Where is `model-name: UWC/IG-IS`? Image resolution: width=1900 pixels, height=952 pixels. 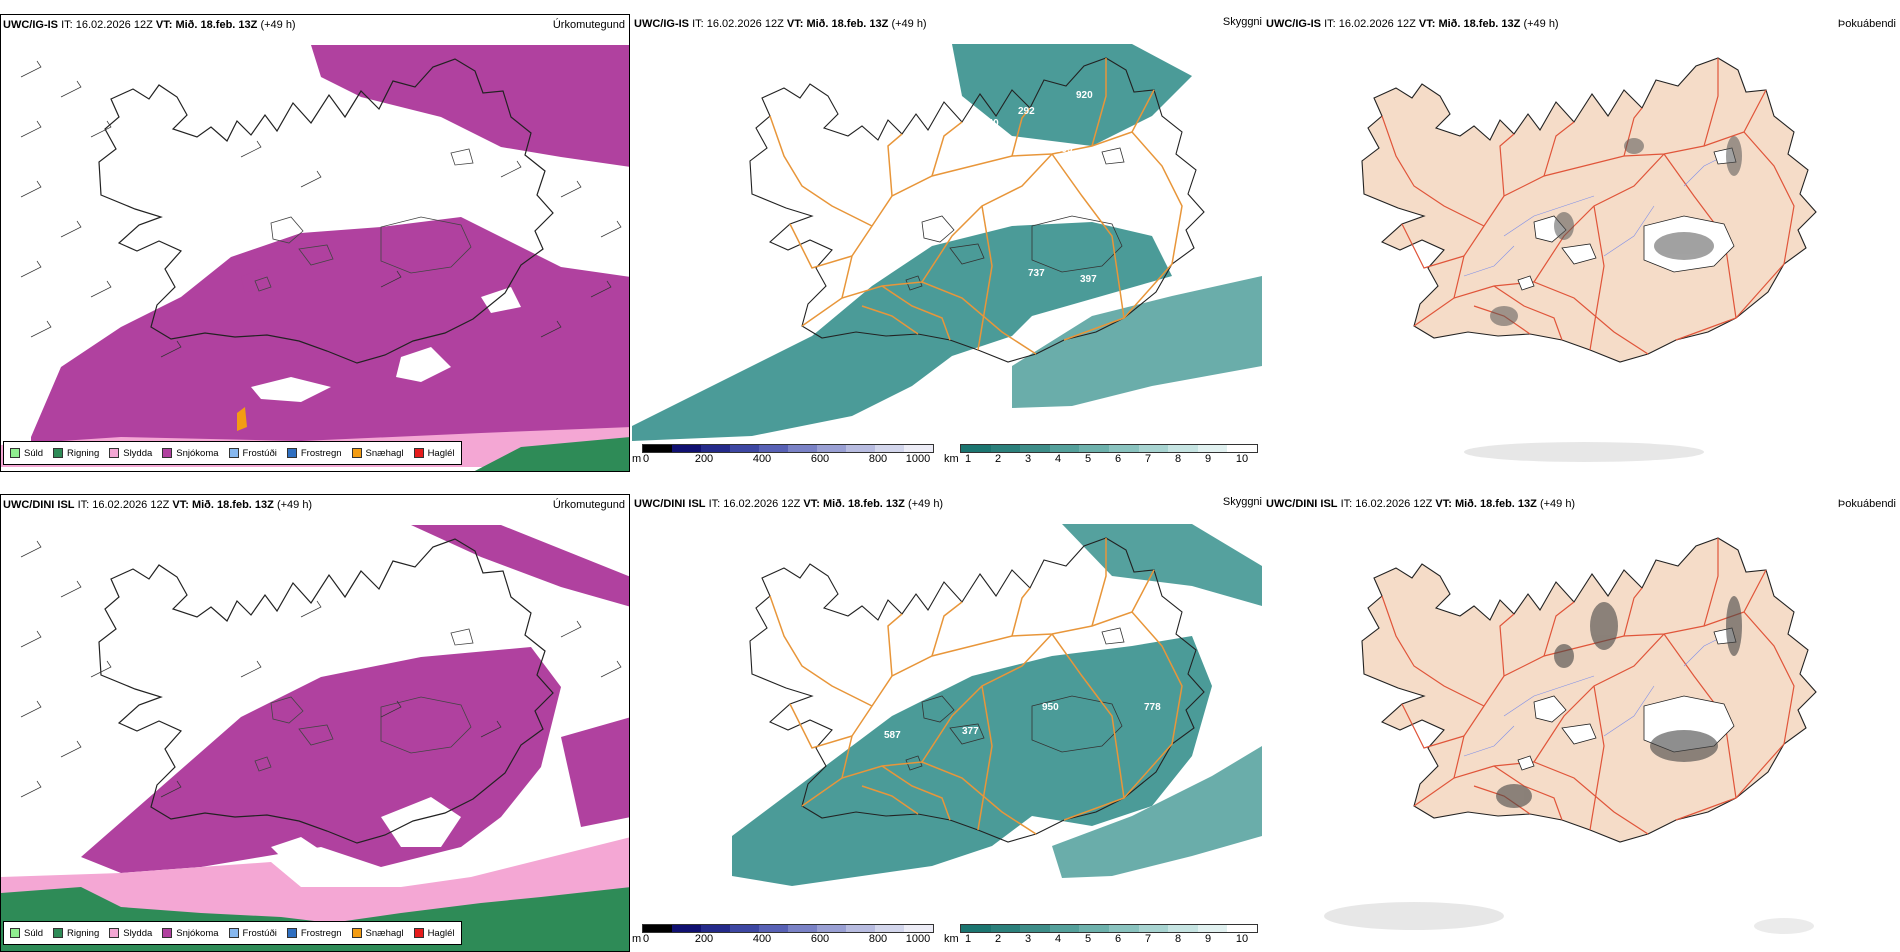
model-name: UWC/IG-IS is located at coordinates (30, 25).